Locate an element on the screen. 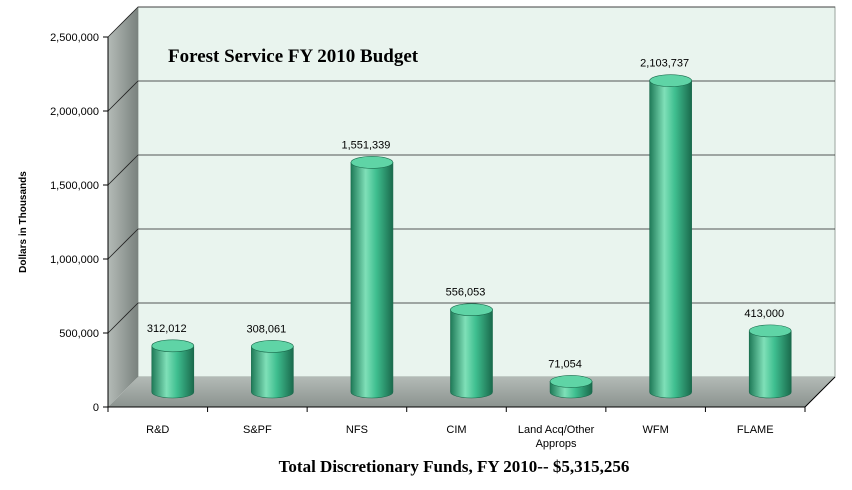  y-tick-label: 1,000,000 is located at coordinates (74, 260).